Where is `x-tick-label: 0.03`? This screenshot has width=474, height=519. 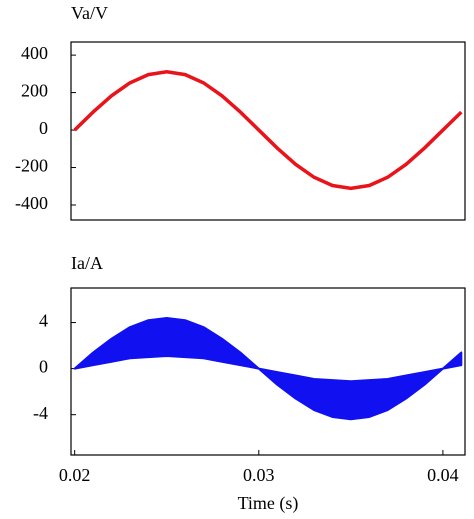 x-tick-label: 0.03 is located at coordinates (259, 475).